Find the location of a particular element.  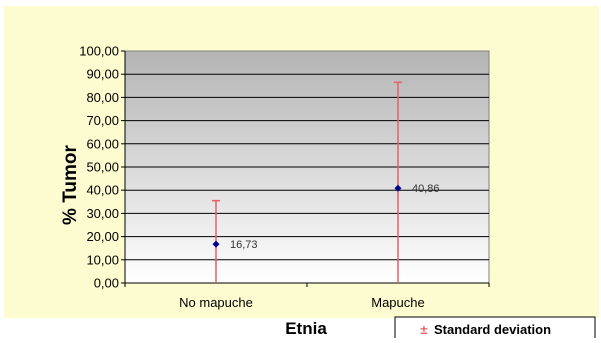

legend-label: Standard deviation is located at coordinates (492, 329).